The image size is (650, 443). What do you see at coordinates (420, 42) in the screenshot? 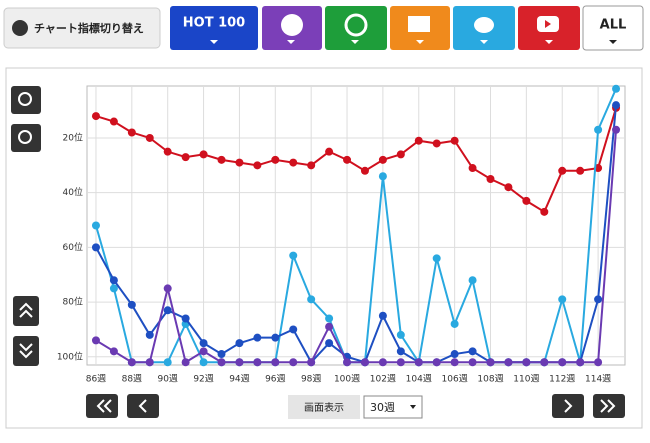
I see `dropdown-arrows` at bounding box center [420, 42].